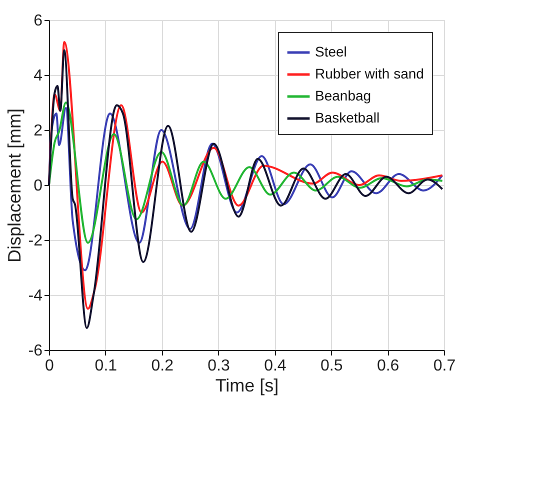  What do you see at coordinates (247, 386) in the screenshot?
I see `x-axis-title: Time [s]` at bounding box center [247, 386].